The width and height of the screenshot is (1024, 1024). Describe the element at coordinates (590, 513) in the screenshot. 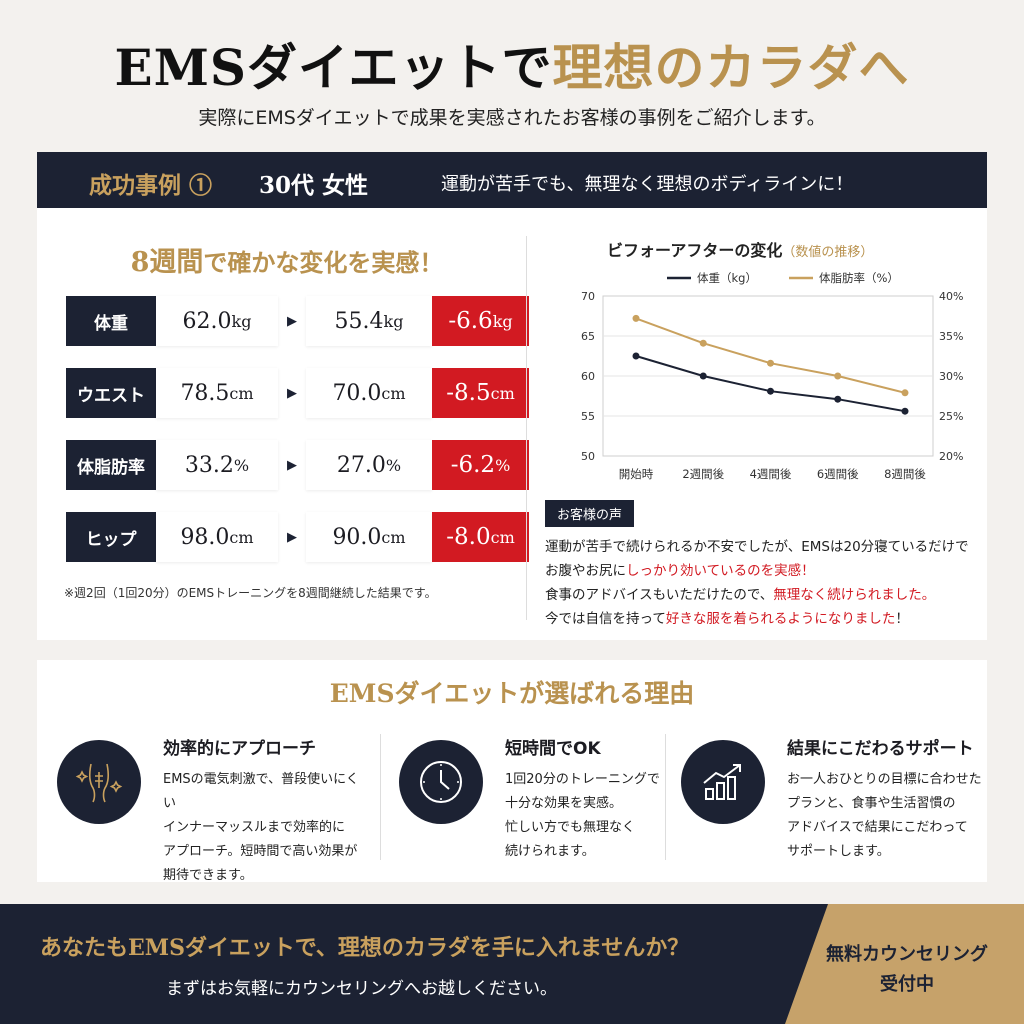

I see `voice-tag: お客様の声` at that location.